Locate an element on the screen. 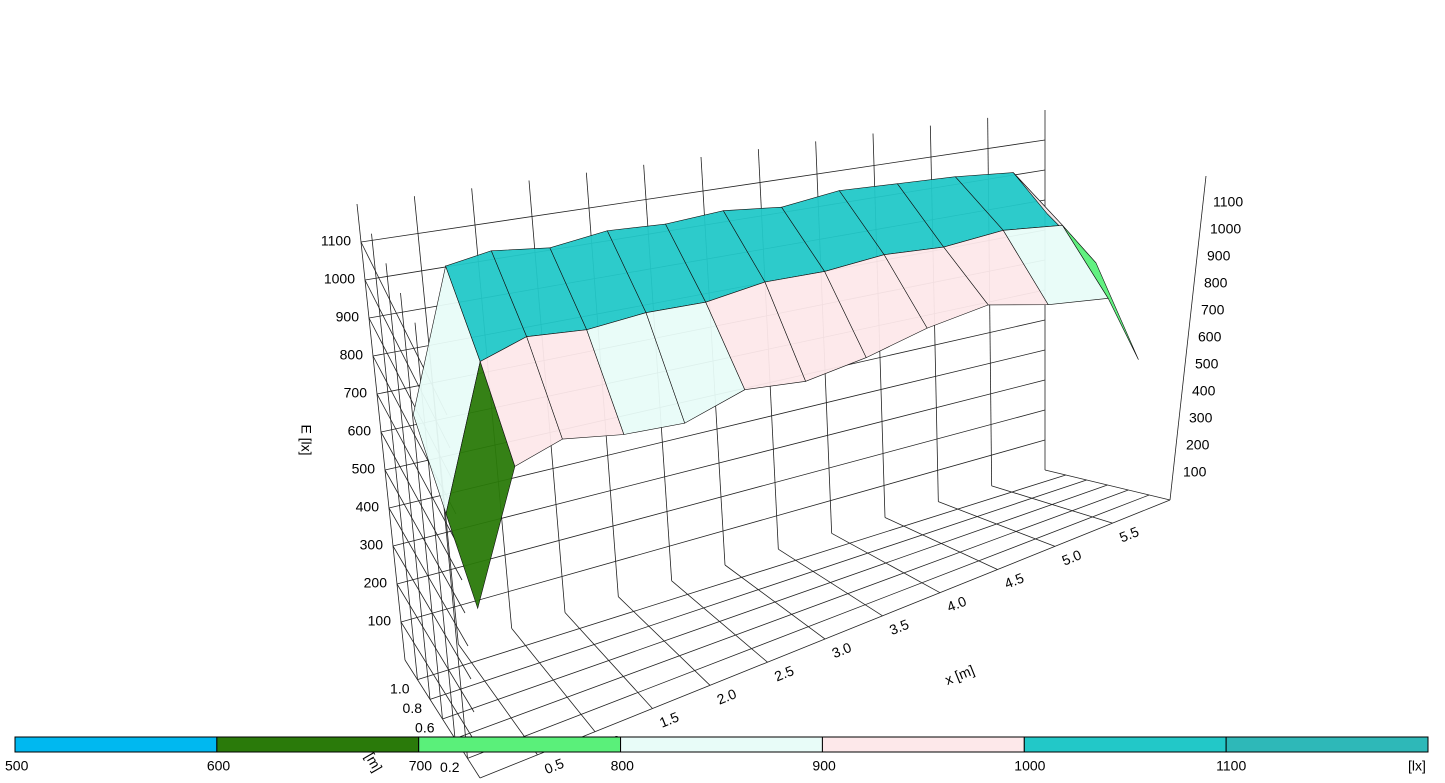  colorbar-label: 600 is located at coordinates (219, 766).